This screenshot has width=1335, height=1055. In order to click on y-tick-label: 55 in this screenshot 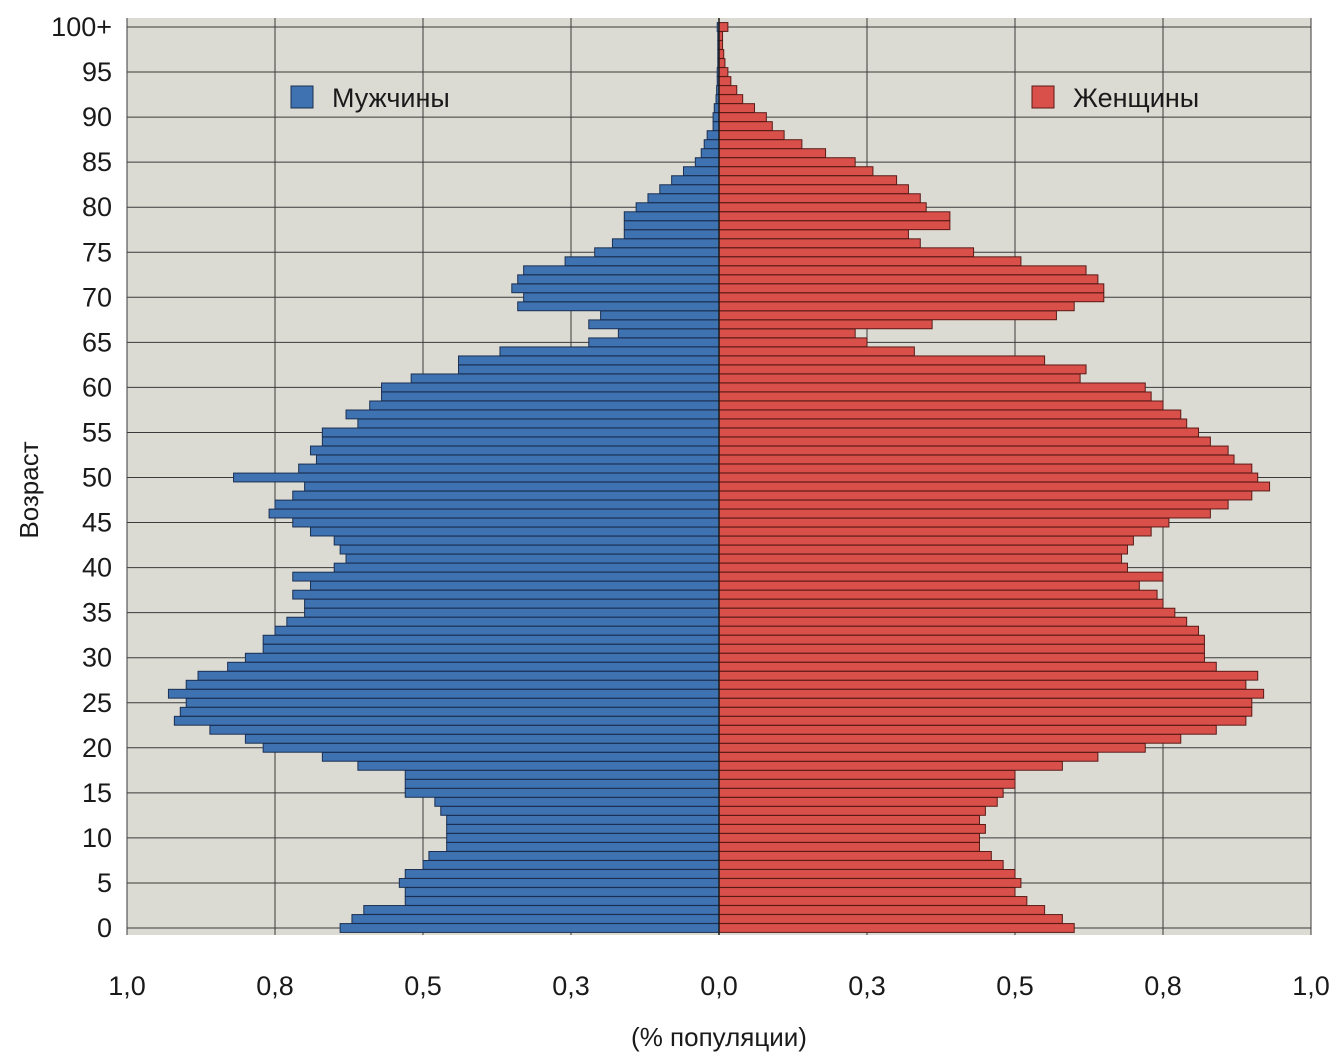, I will do `click(97, 432)`.